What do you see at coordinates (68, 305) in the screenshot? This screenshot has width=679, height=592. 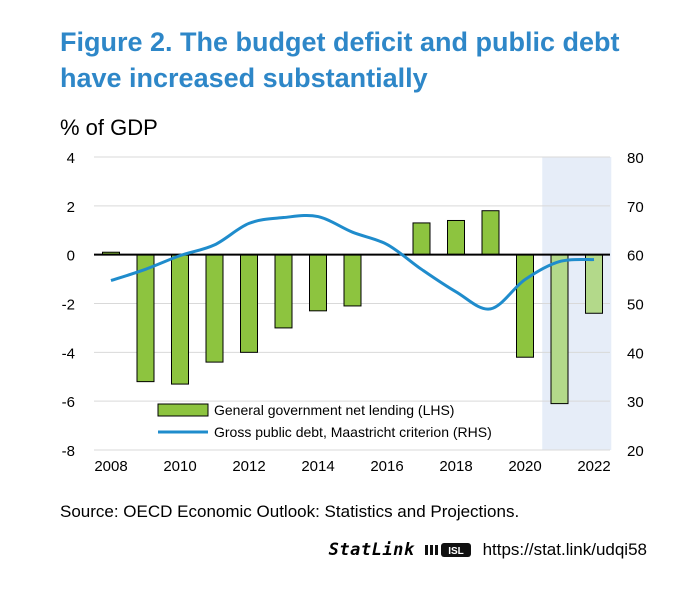 I see `left-tick-label: -2` at bounding box center [68, 305].